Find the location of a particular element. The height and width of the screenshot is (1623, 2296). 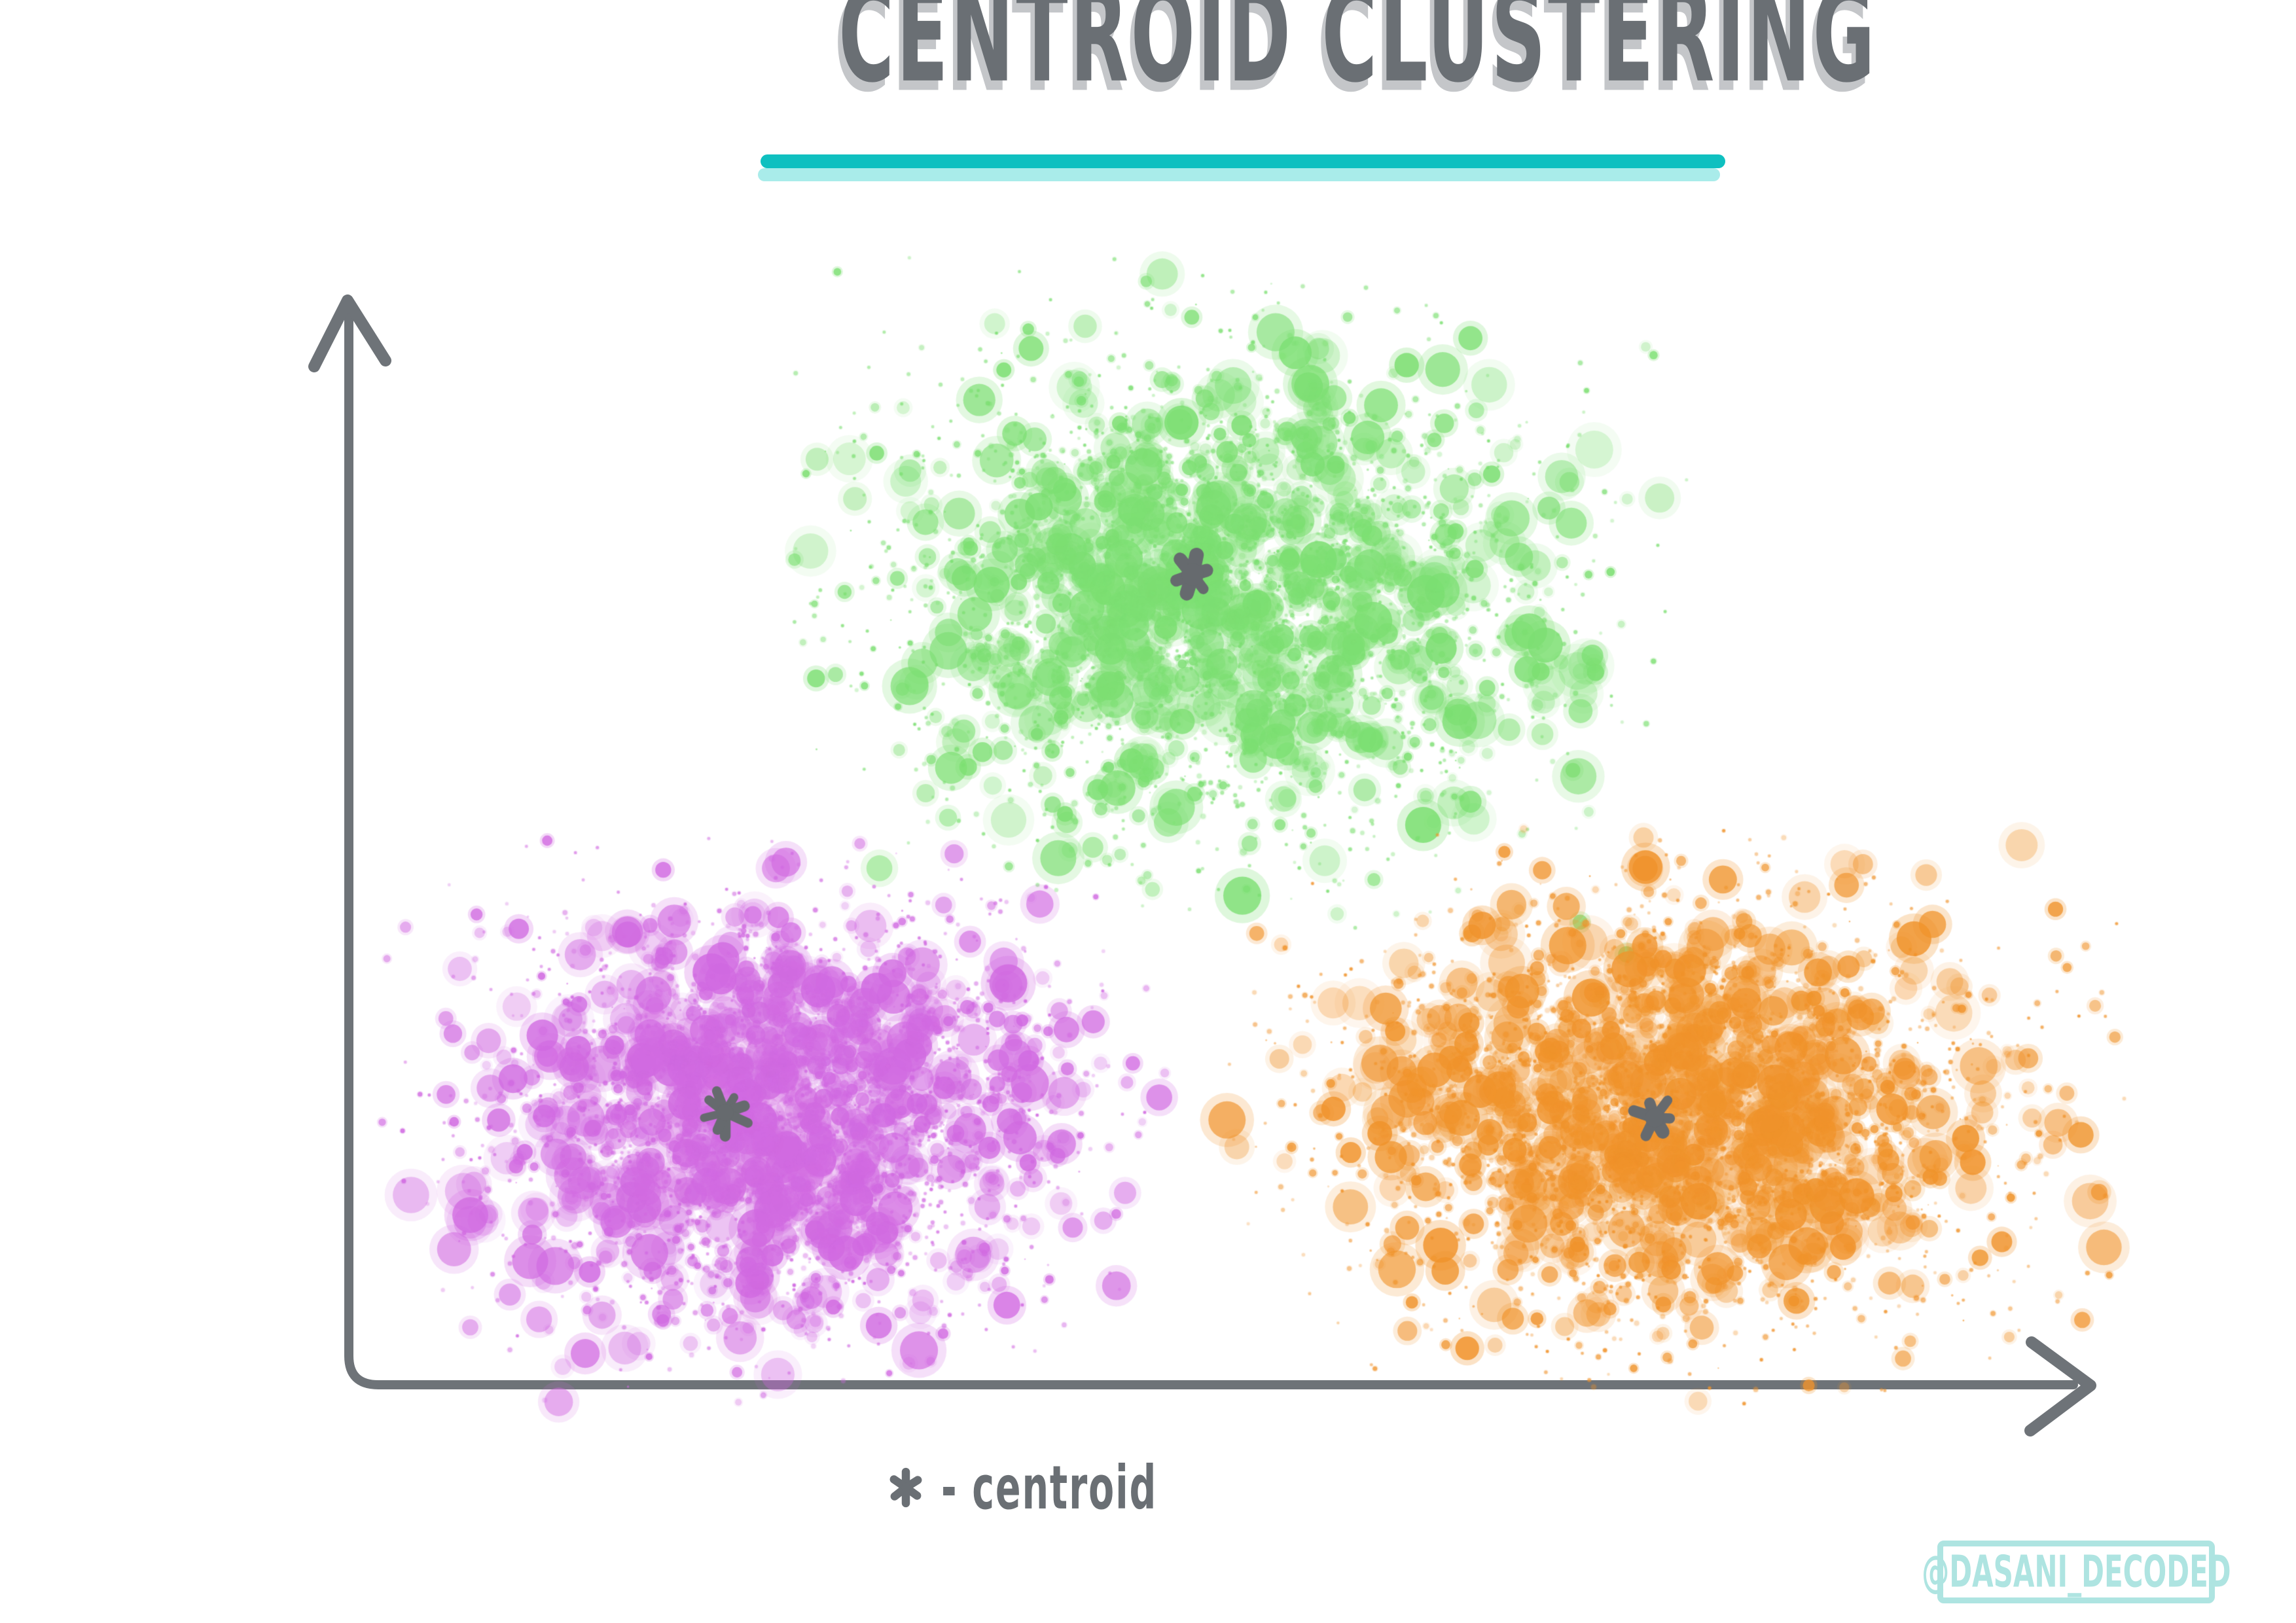

title-block: CENTROID CLUSTERING is located at coordinates (1307, 82).